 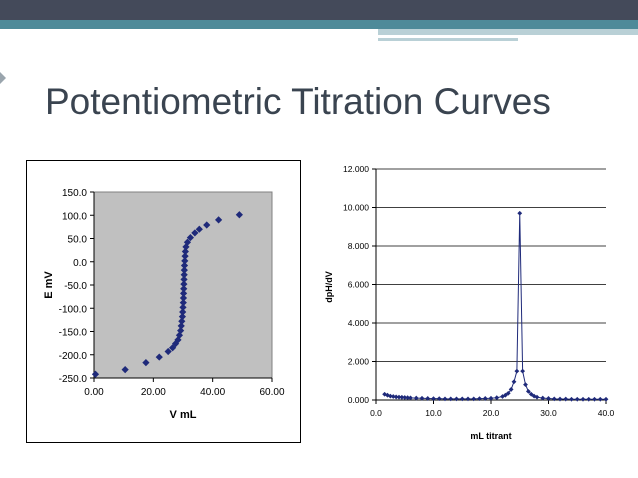 What do you see at coordinates (356, 169) in the screenshot?
I see `y-tick-label: 12.000` at bounding box center [356, 169].